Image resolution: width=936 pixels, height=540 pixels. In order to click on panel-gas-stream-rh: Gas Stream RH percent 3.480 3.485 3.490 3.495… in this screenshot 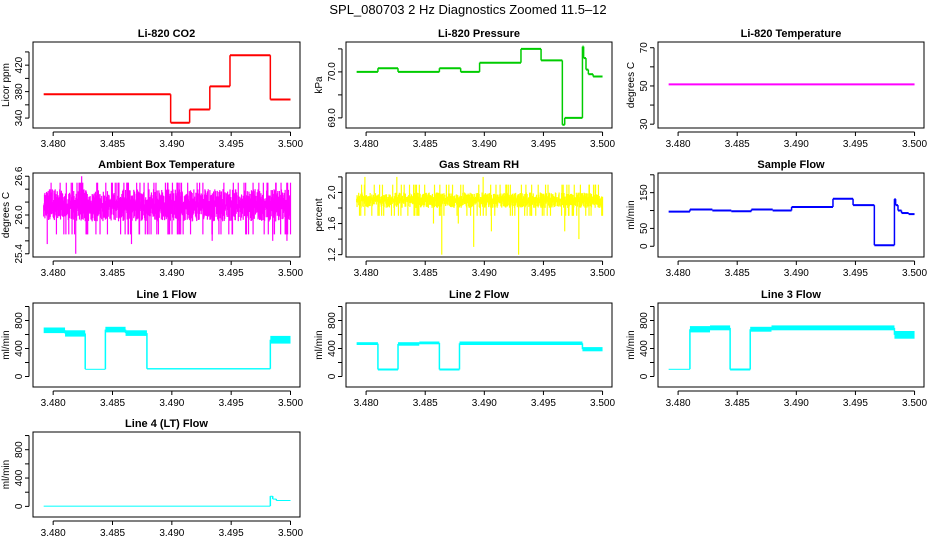, I will do `click(464, 219)`.